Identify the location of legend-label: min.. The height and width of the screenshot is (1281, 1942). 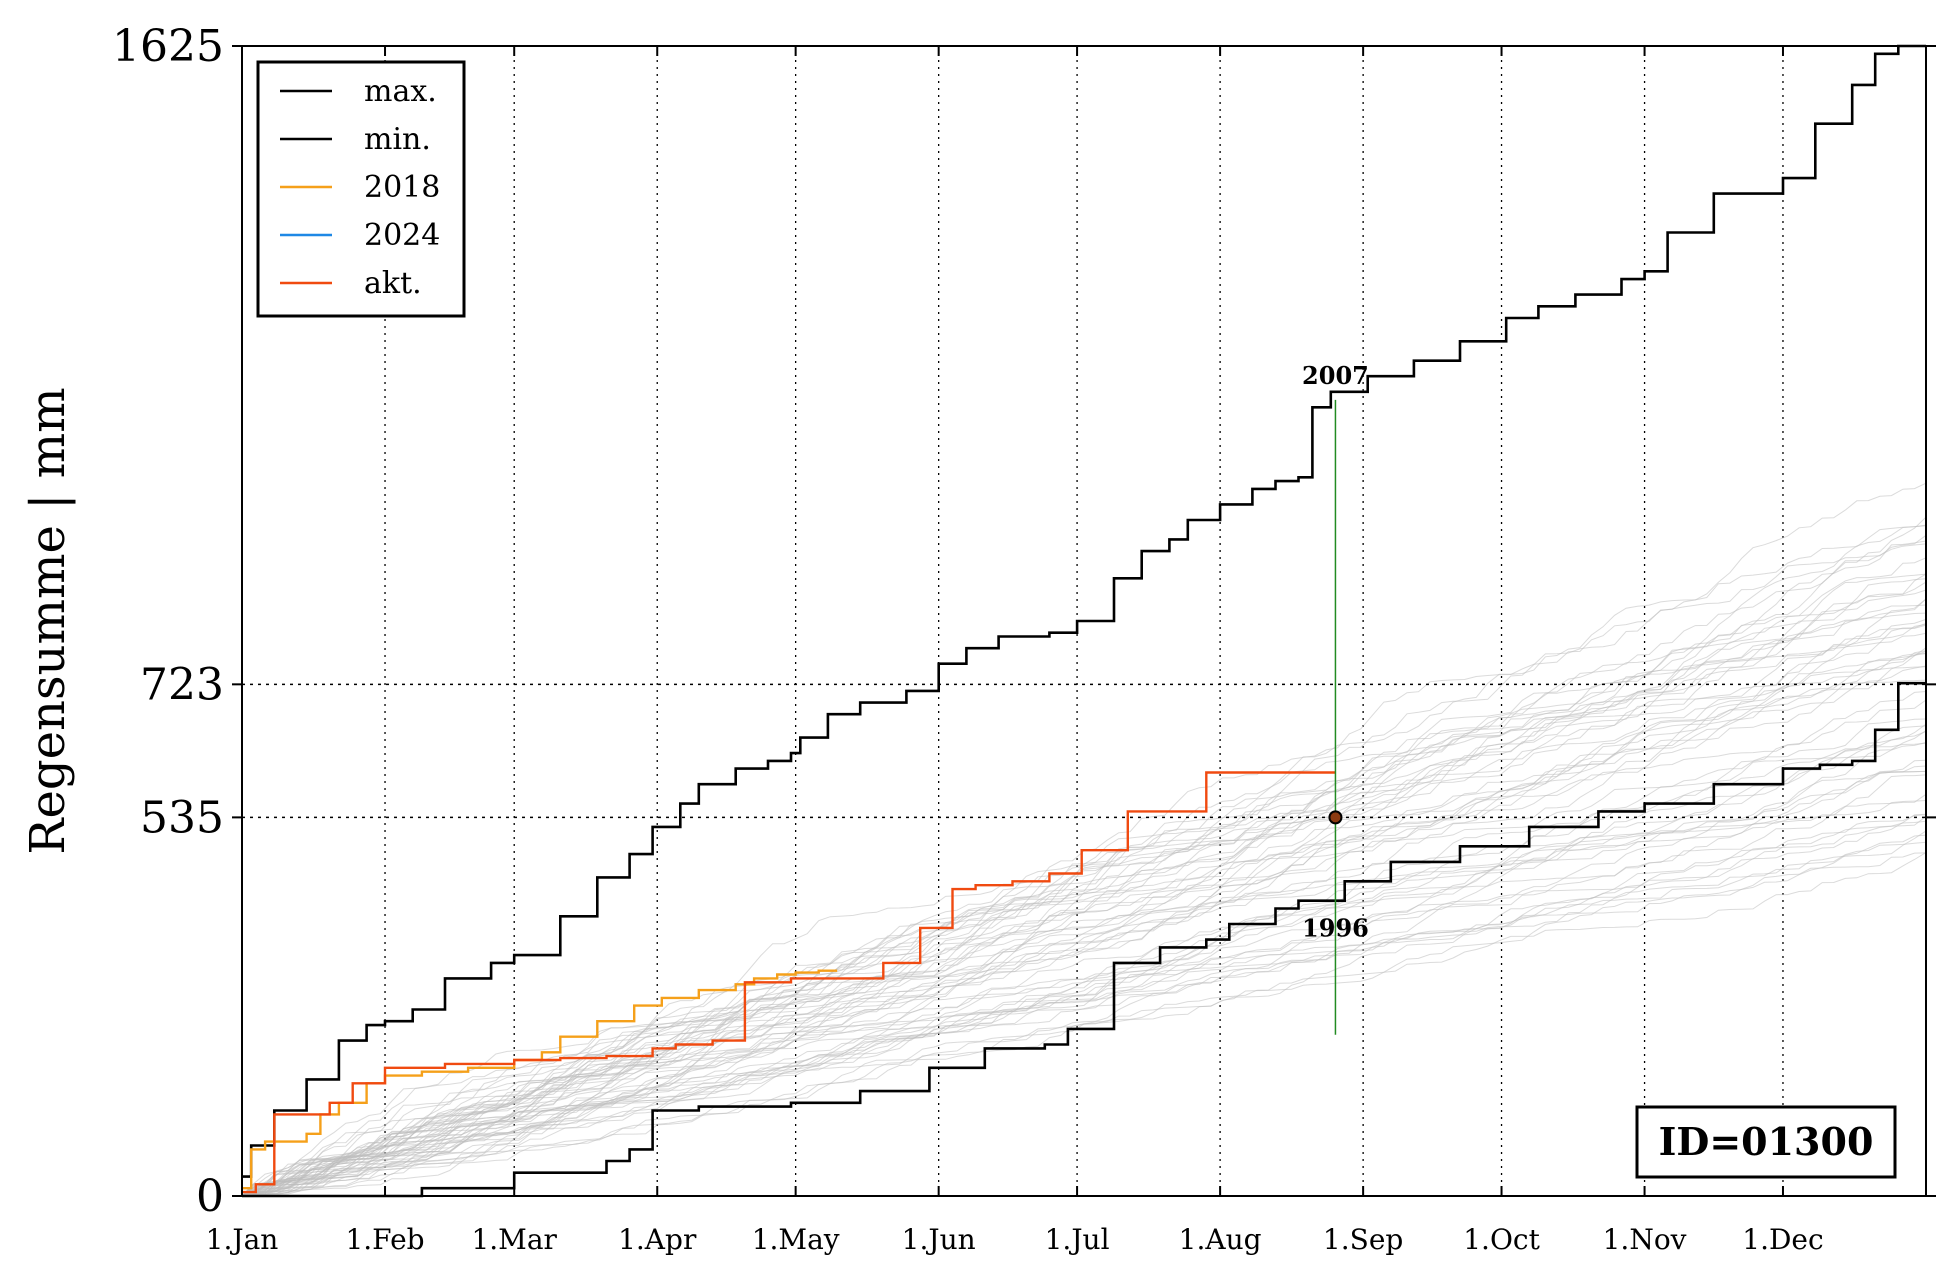
(397, 139).